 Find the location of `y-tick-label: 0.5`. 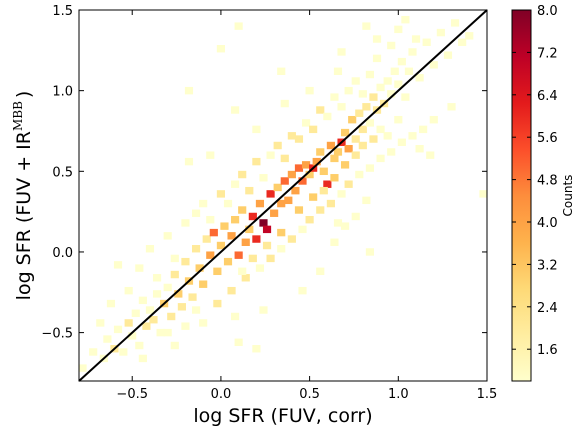

y-tick-label: 0.5 is located at coordinates (62, 172).